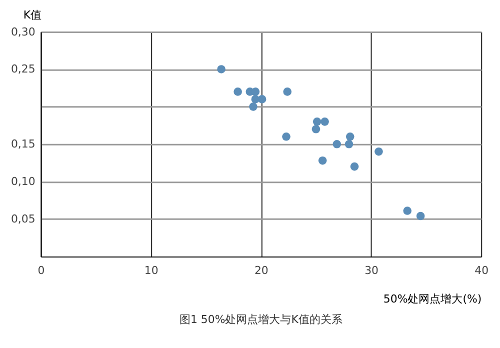 This screenshot has width=500, height=348. What do you see at coordinates (23, 31) in the screenshot?
I see `y-tick-label: 0,30` at bounding box center [23, 31].